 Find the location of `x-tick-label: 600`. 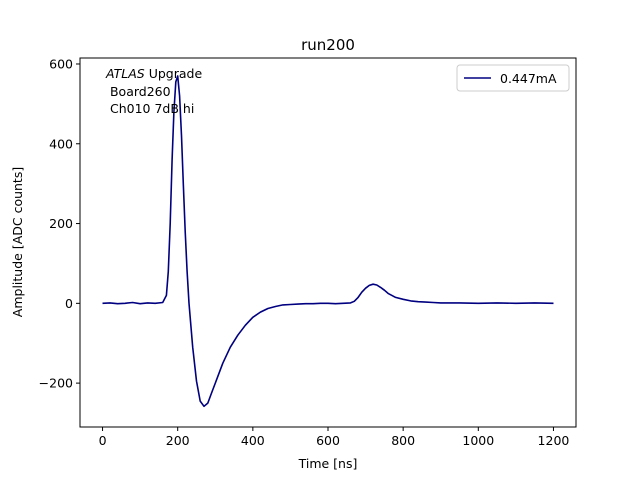

x-tick-label: 600 is located at coordinates (328, 440).